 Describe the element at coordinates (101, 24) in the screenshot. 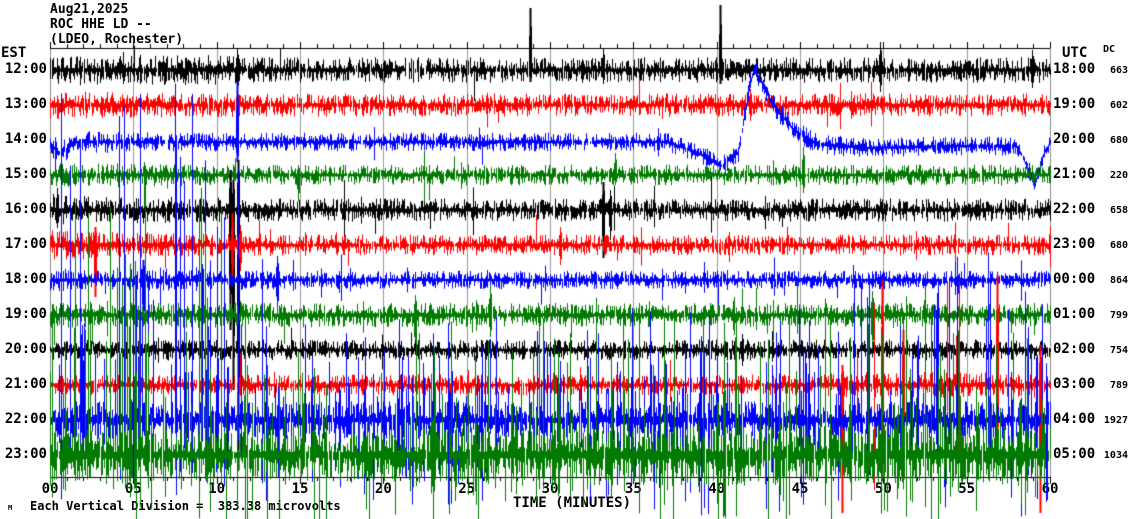

I see `title-station: ROC HHE LD --` at that location.